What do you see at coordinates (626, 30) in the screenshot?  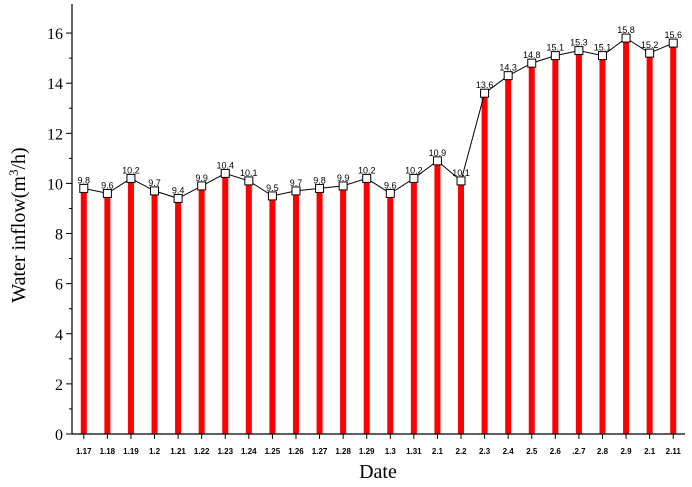 I see `data-label-23: 15.8` at bounding box center [626, 30].